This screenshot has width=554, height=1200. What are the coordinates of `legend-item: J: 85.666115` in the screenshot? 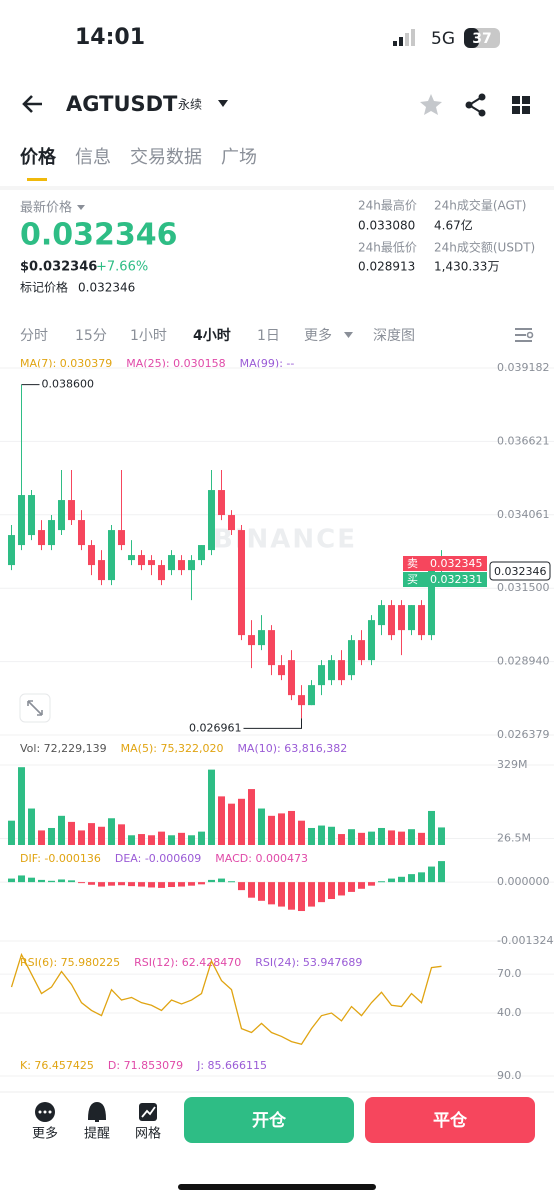 It's located at (231, 1065).